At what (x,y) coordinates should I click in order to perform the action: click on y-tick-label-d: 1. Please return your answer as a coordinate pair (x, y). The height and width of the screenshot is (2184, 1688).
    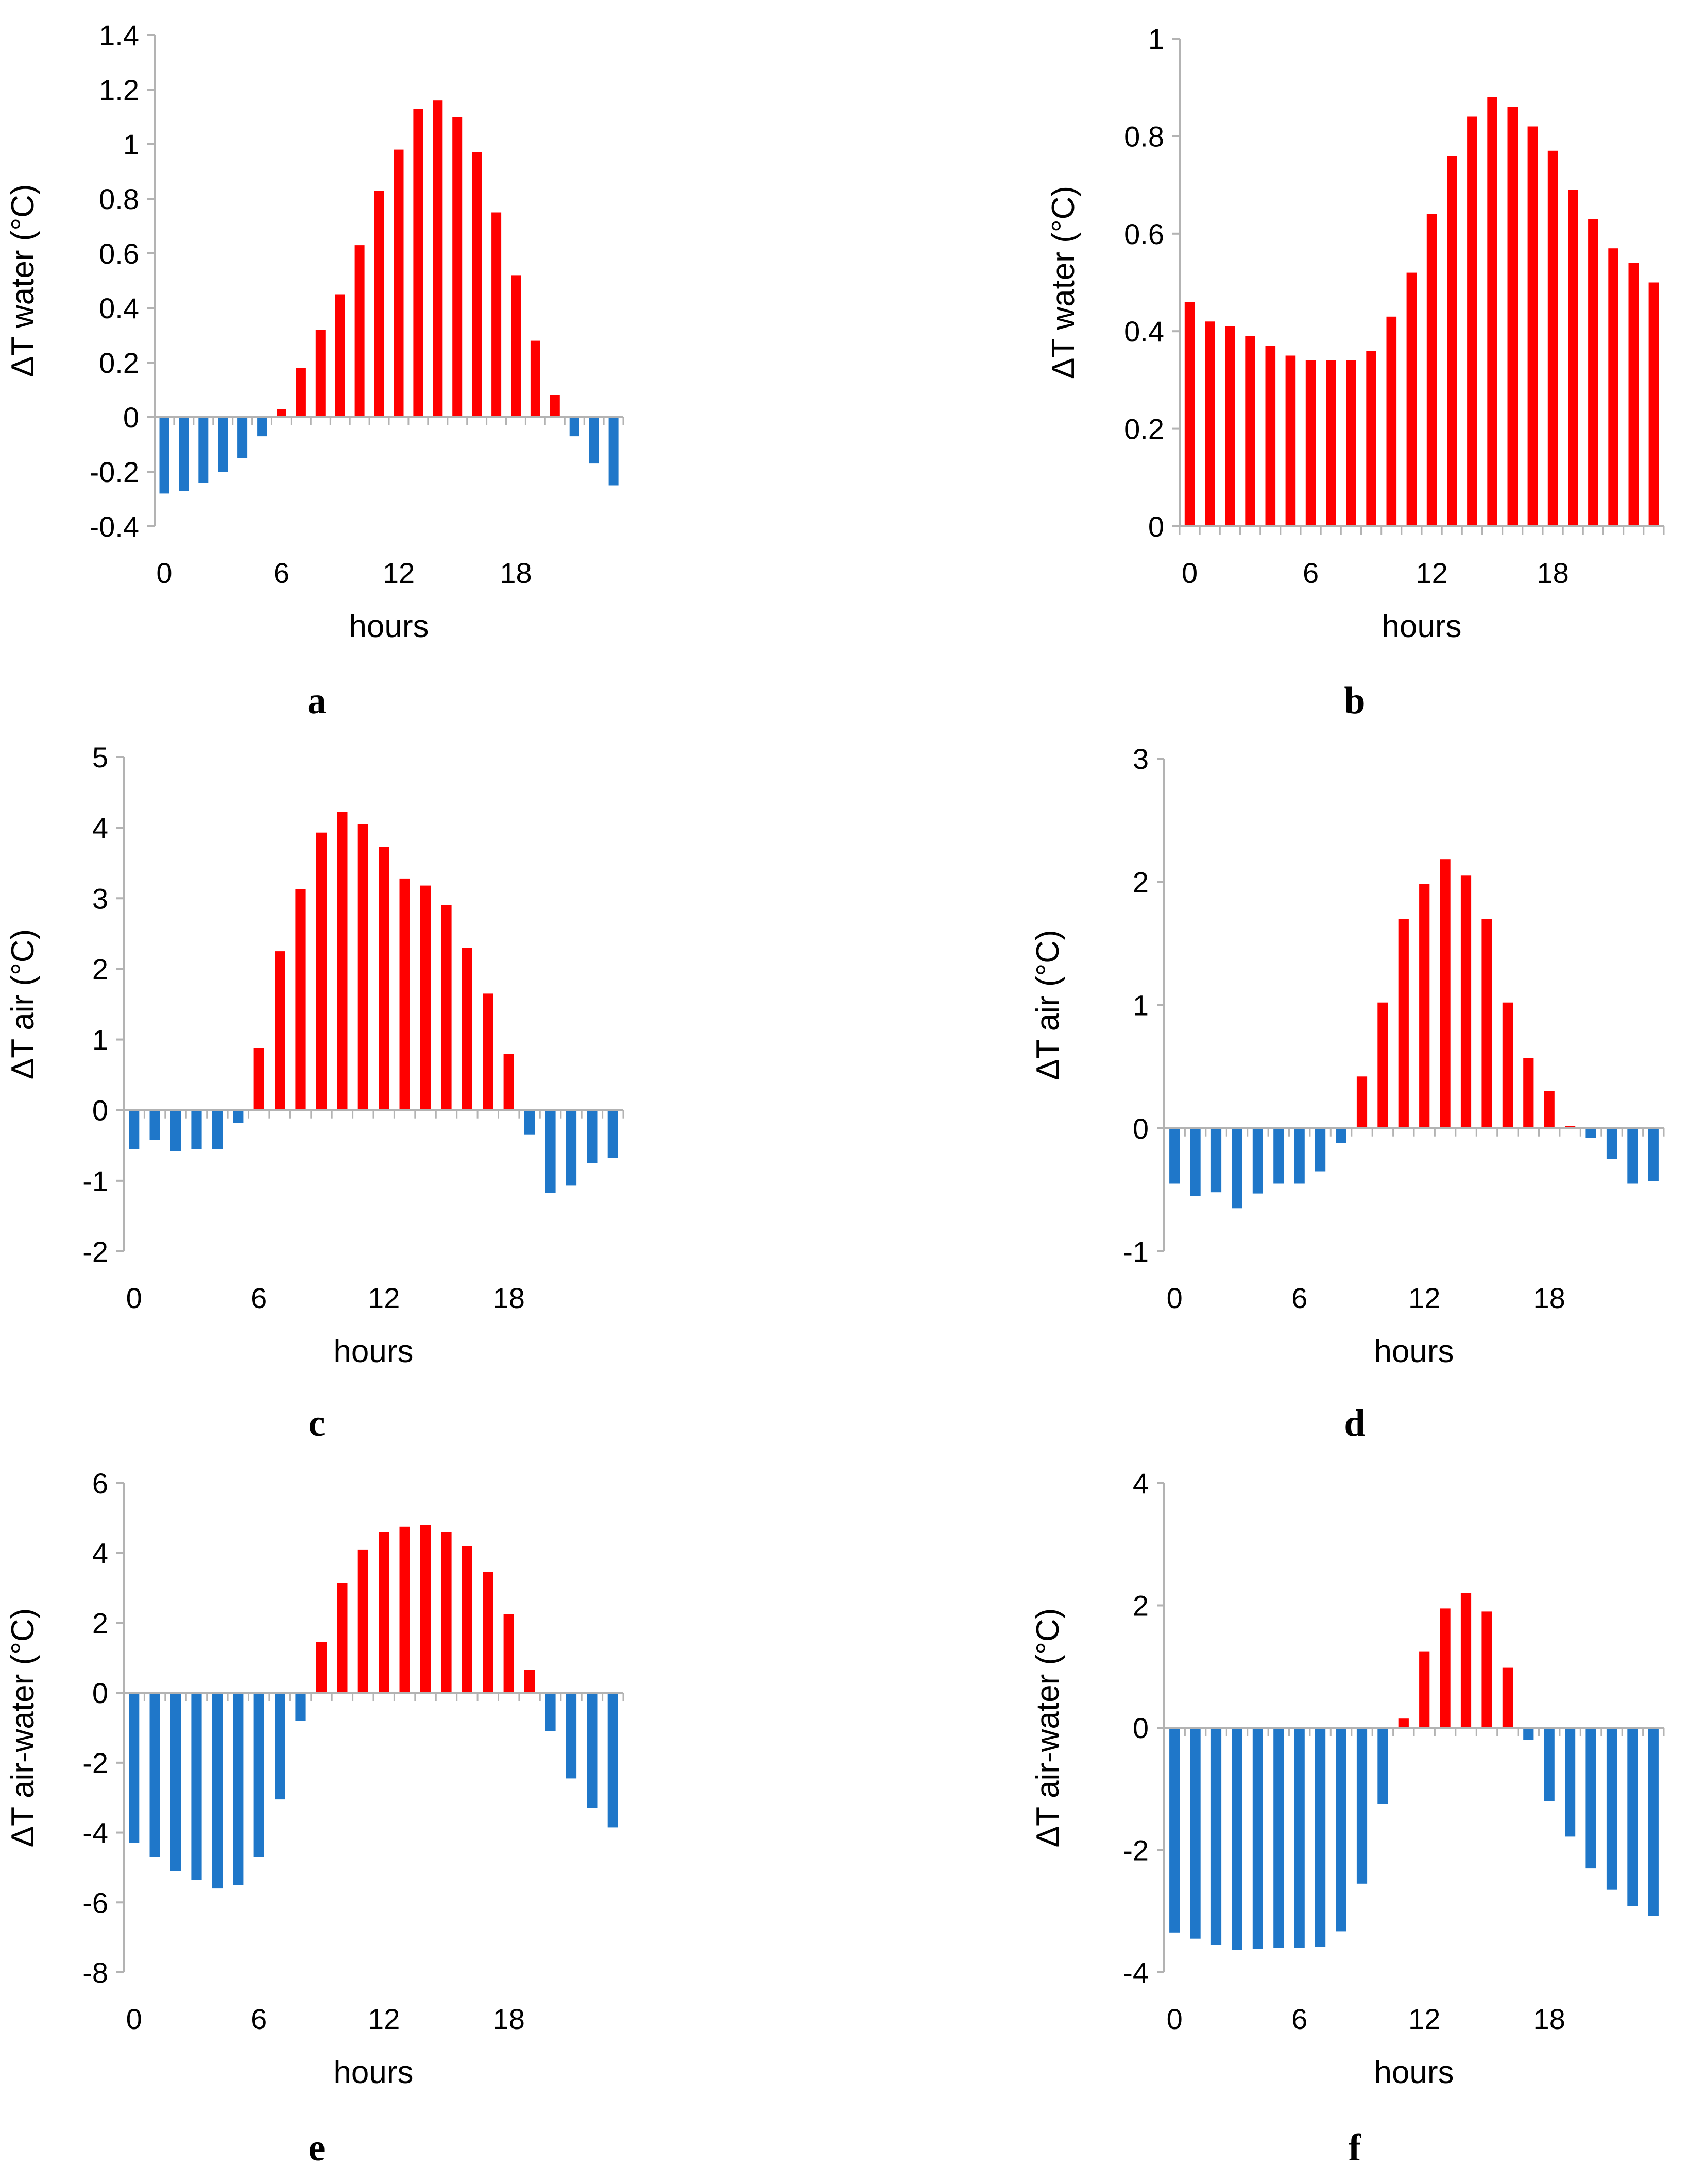
    Looking at the image, I should click on (1141, 1005).